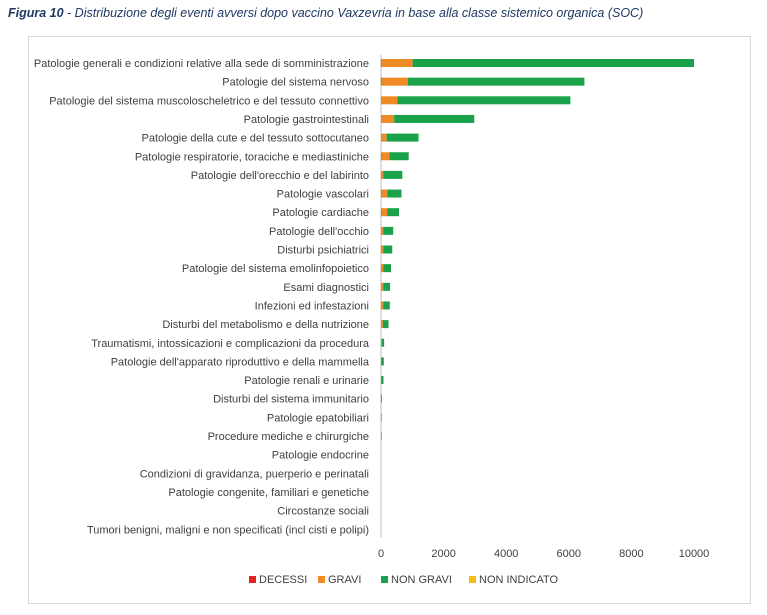 This screenshot has height=615, width=767. Describe the element at coordinates (518, 580) in the screenshot. I see `legend-label: NON INDICATO` at that location.